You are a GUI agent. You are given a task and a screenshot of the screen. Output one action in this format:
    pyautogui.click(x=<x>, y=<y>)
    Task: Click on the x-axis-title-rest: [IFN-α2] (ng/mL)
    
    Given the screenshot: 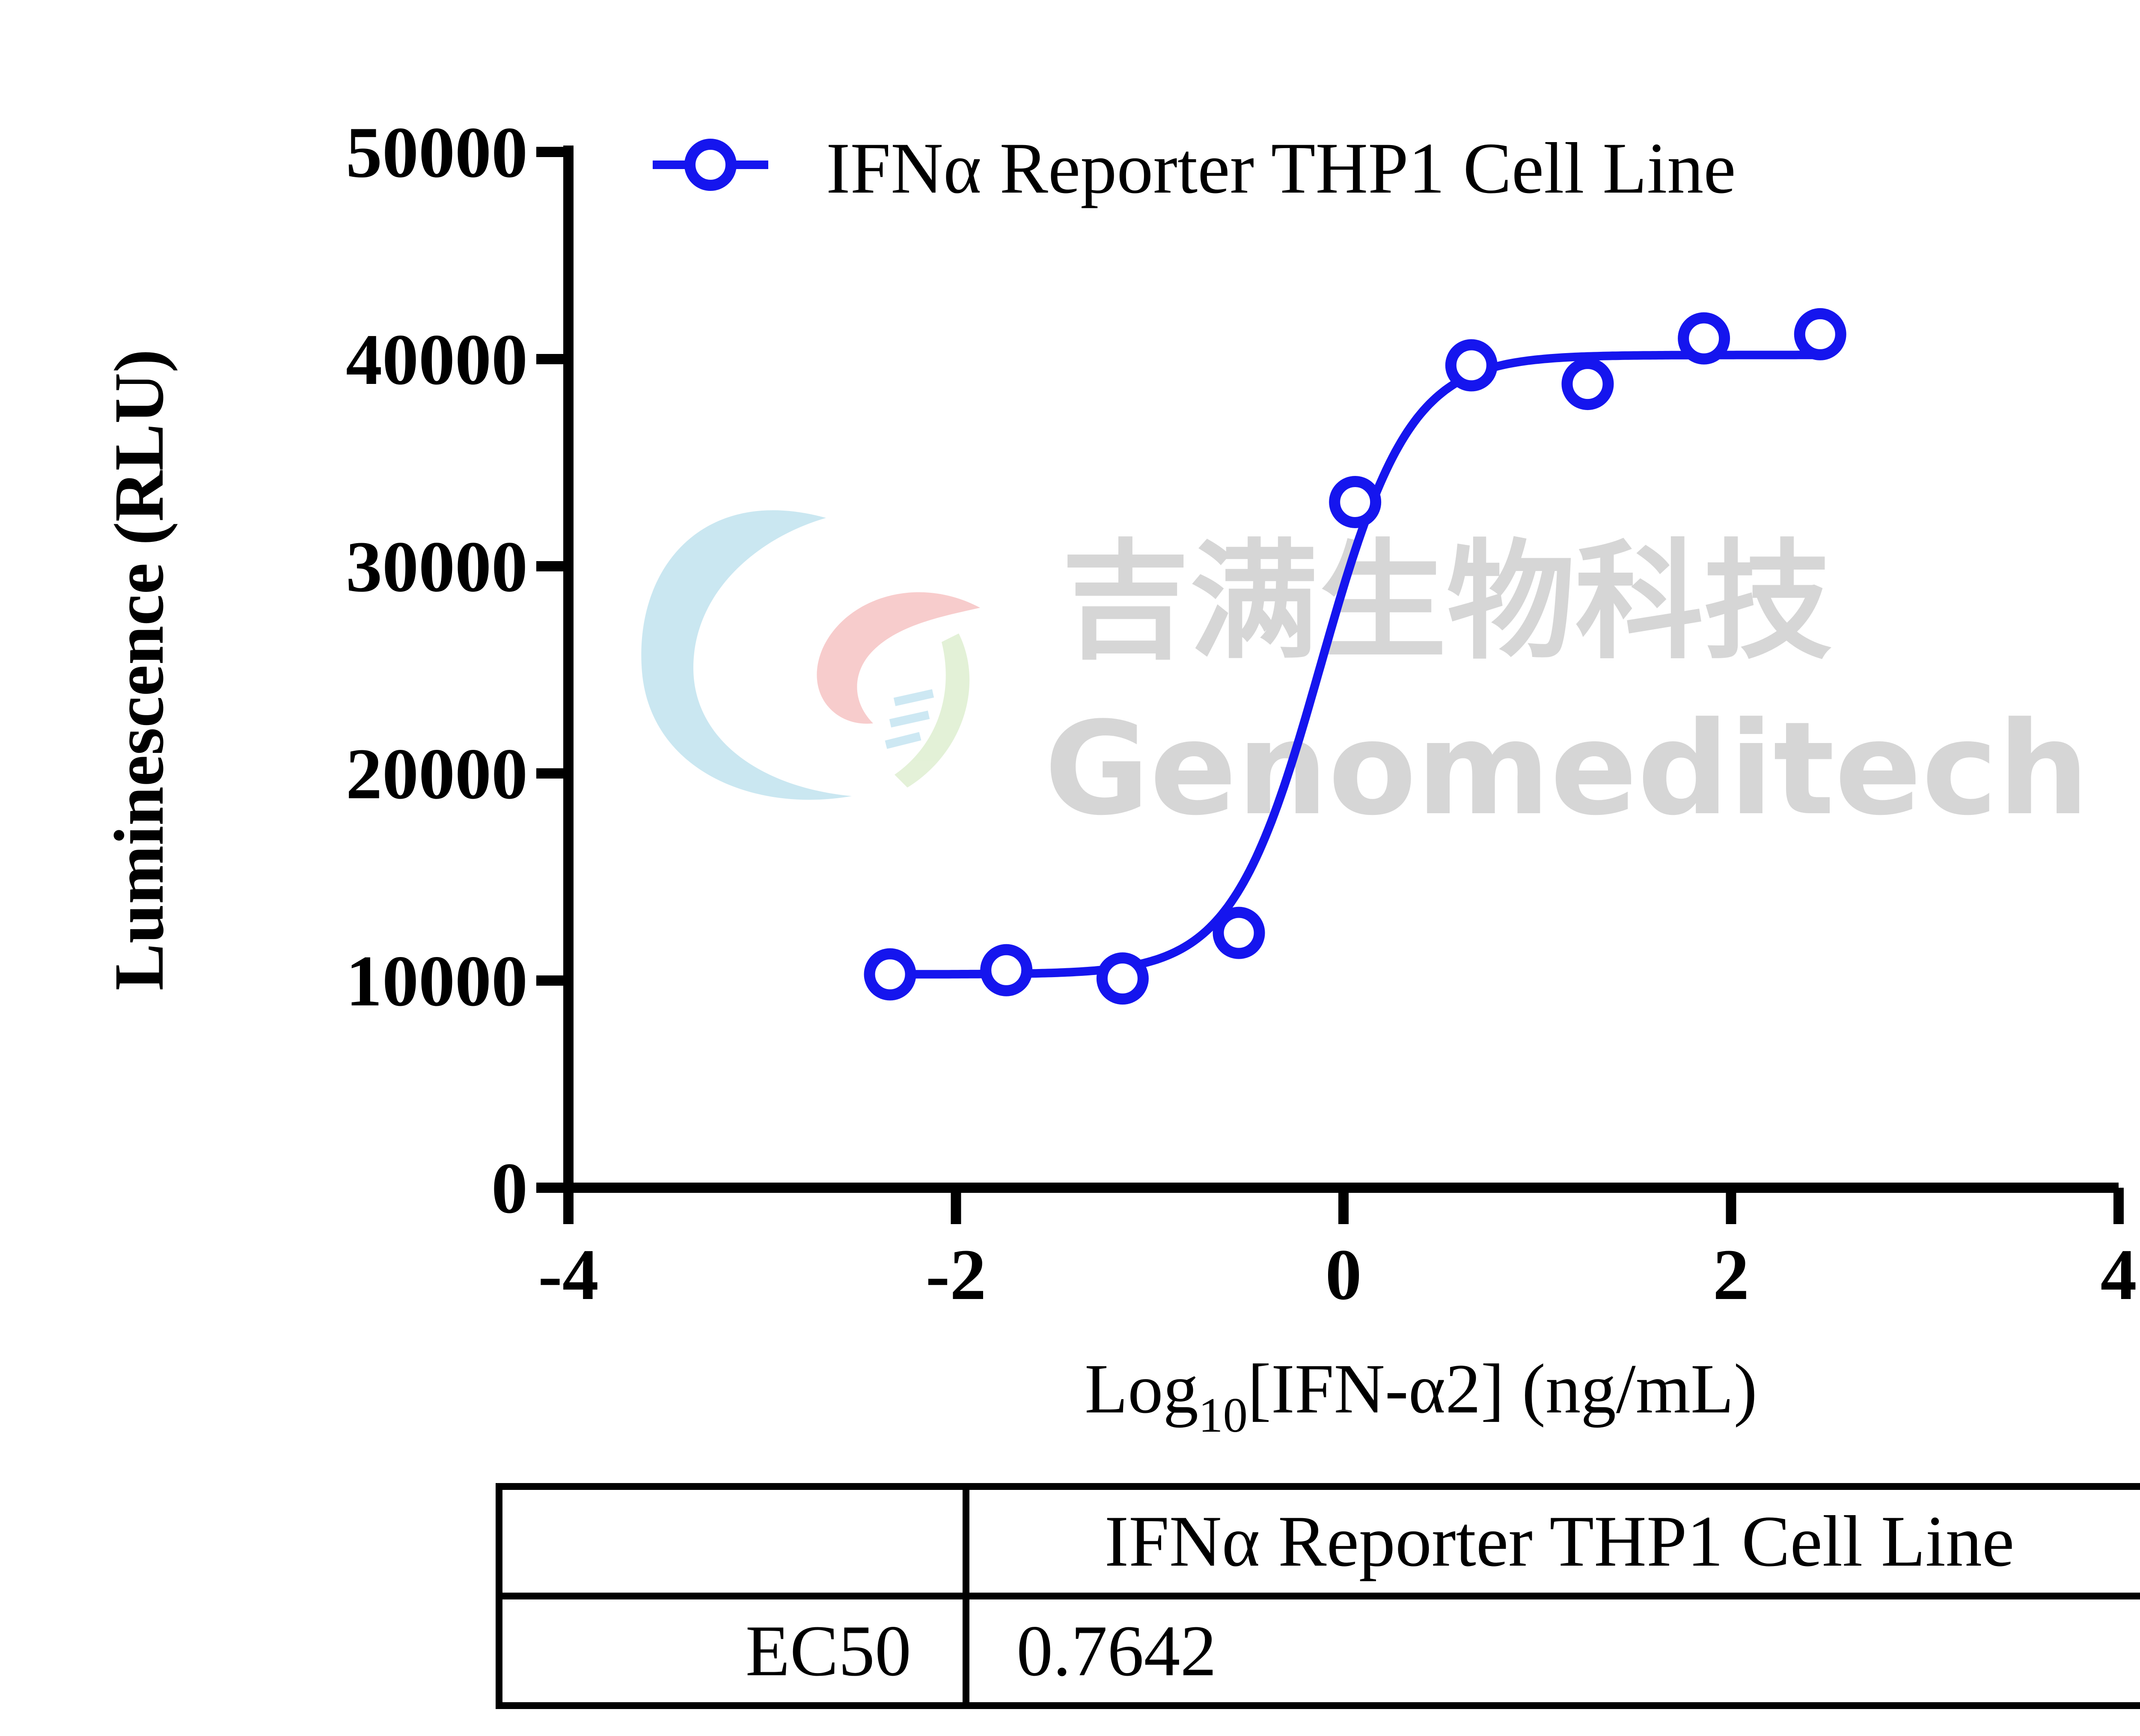 What is the action you would take?
    pyautogui.click(x=1502, y=1389)
    